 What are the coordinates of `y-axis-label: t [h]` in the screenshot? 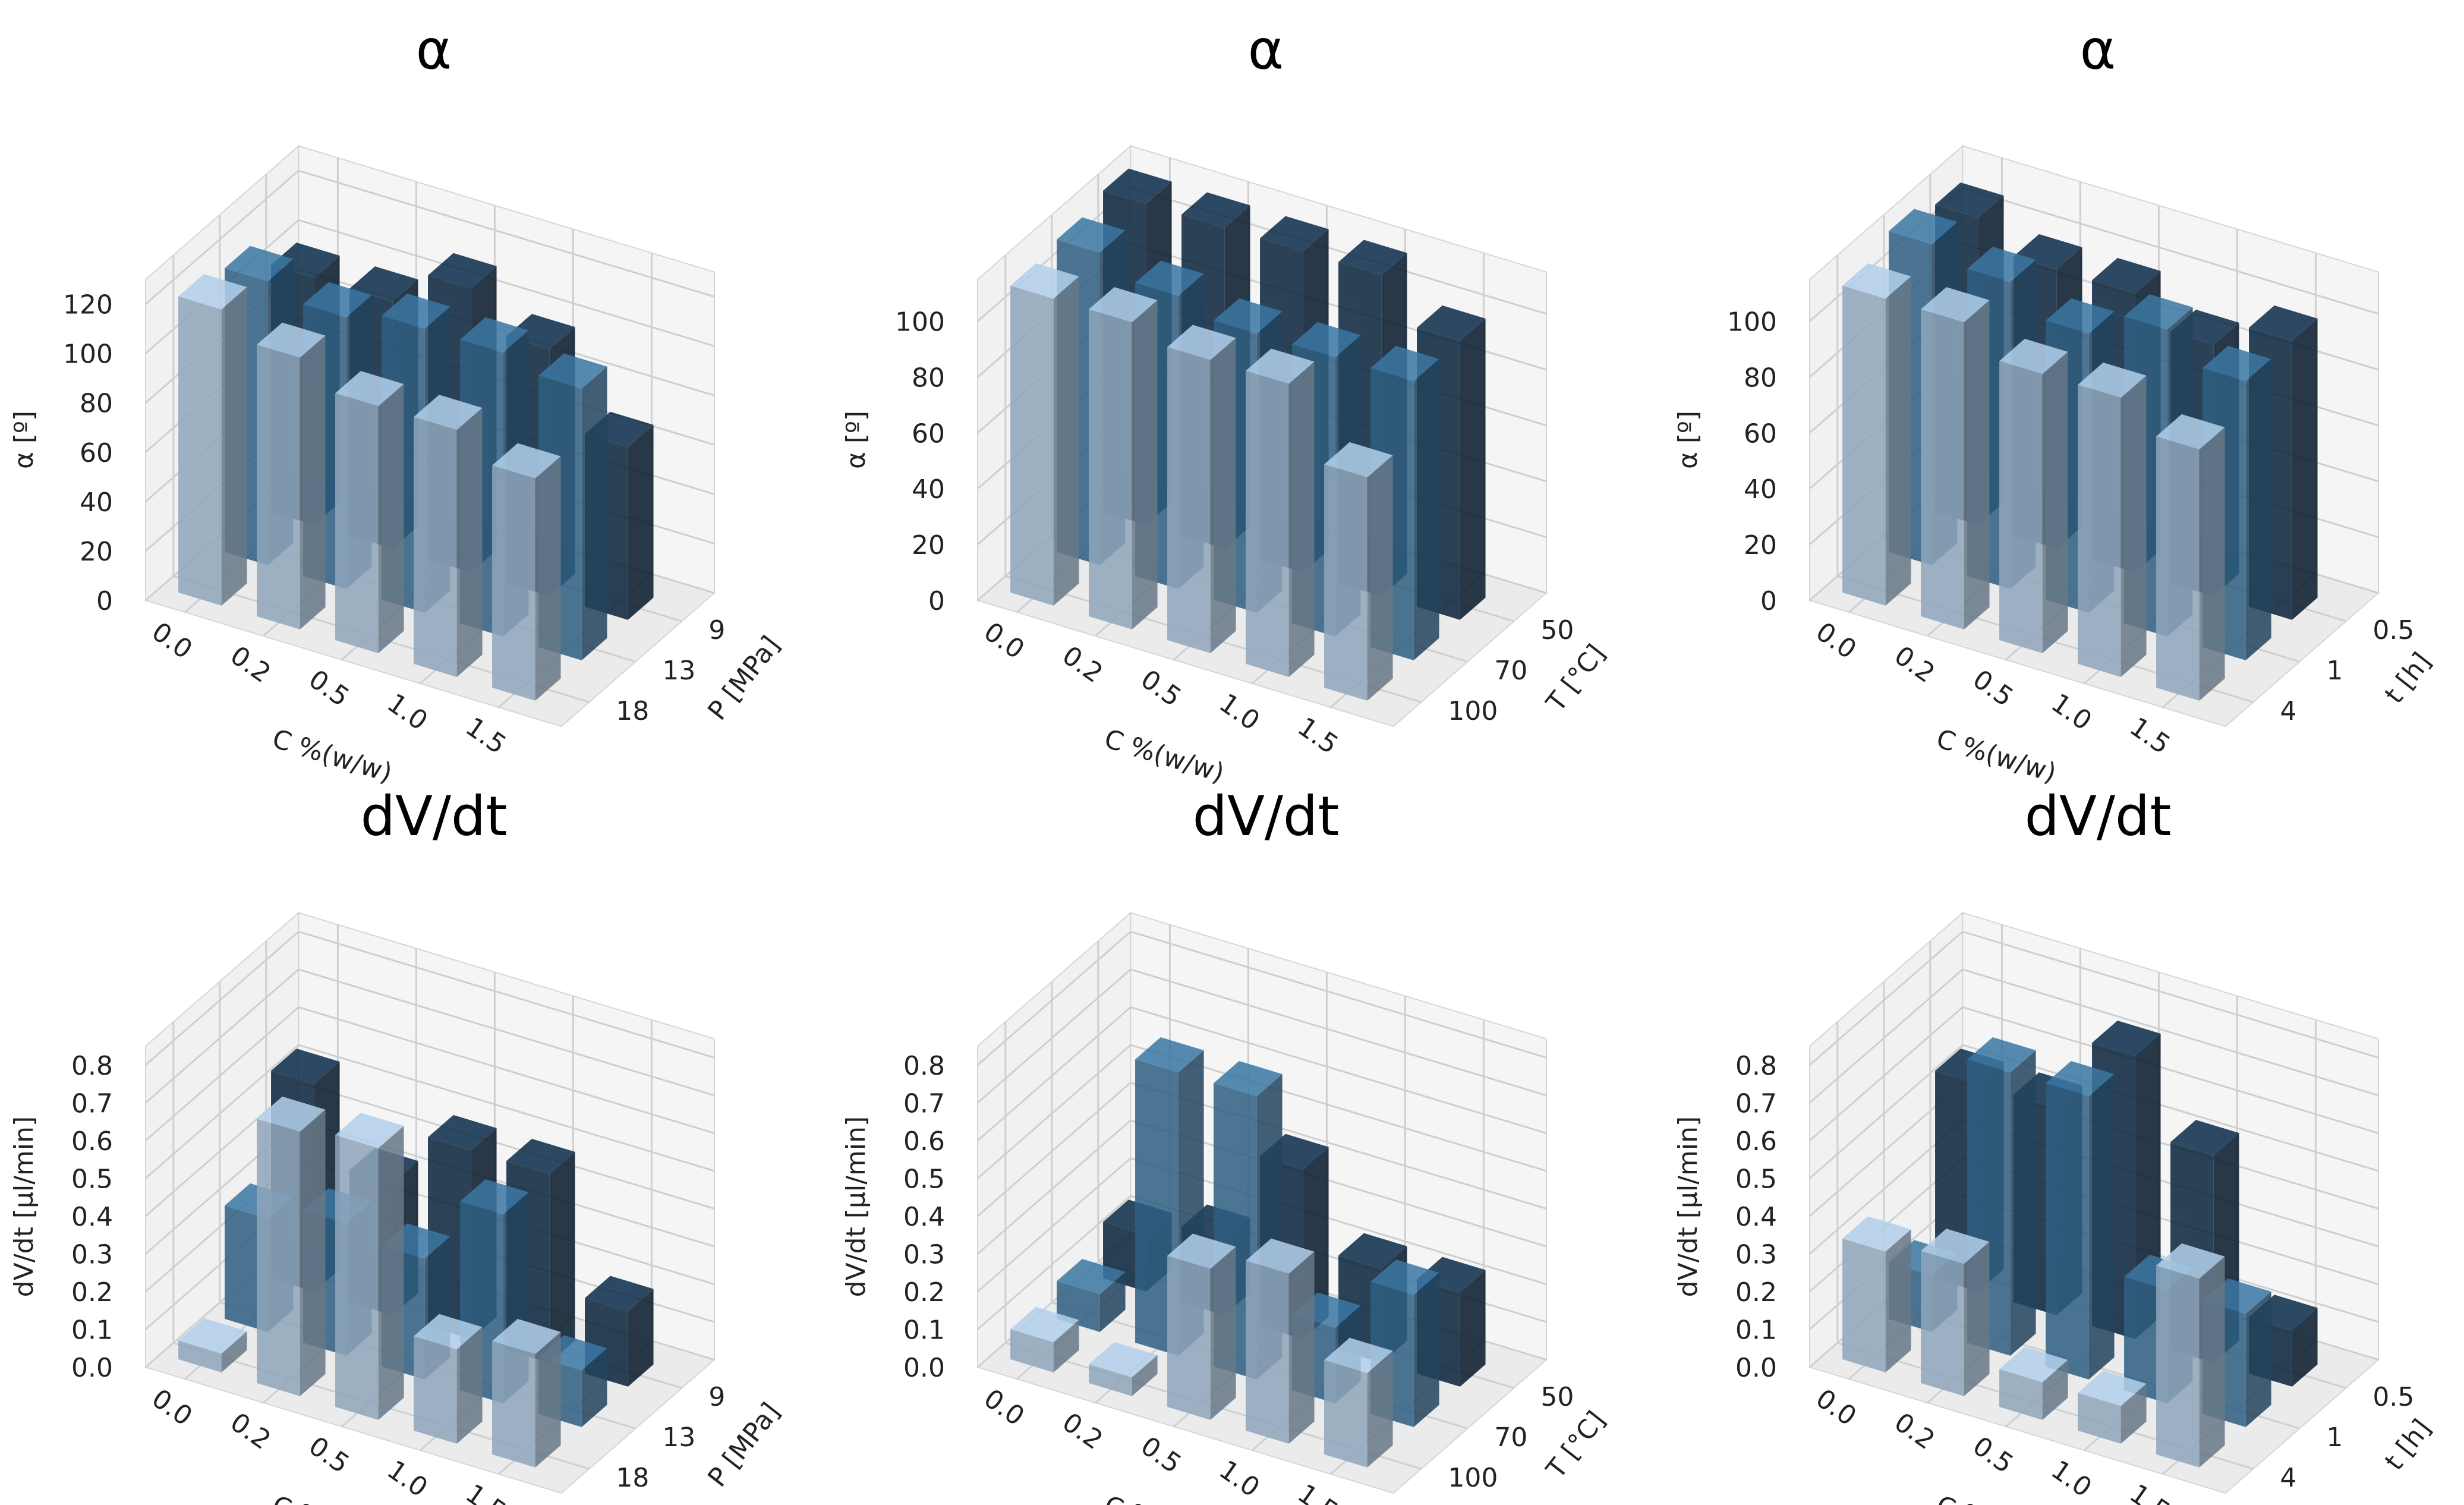 It's located at (2408, 678).